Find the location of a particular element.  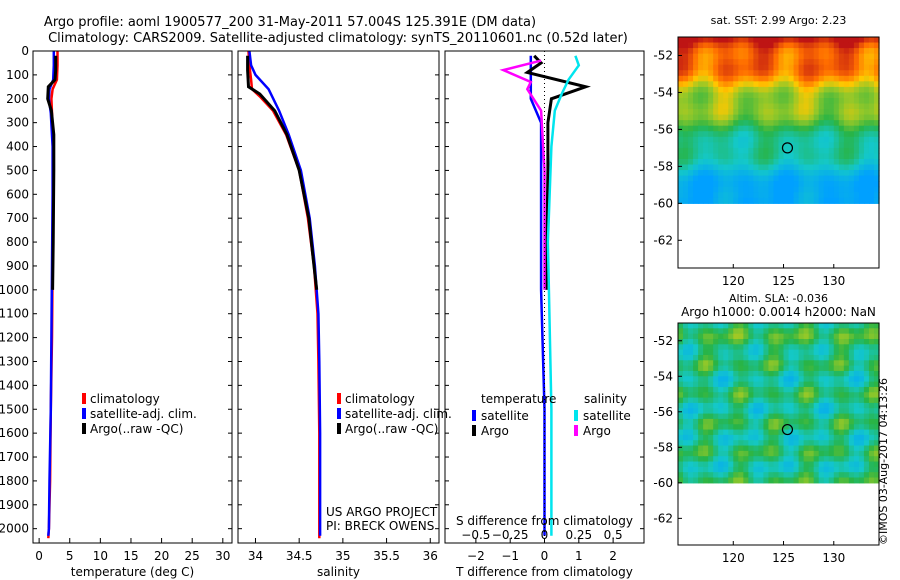

s-tick-label: −0.5 is located at coordinates (475, 535).